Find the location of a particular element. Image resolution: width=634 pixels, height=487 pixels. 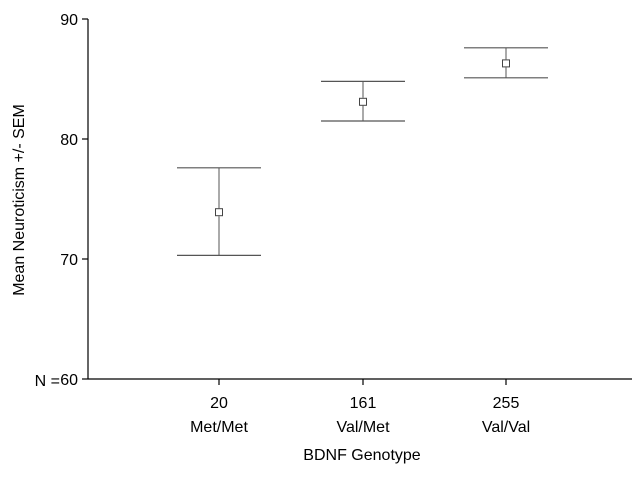

y-axis-title: Mean Neuroticism +/- SEM is located at coordinates (19, 200).